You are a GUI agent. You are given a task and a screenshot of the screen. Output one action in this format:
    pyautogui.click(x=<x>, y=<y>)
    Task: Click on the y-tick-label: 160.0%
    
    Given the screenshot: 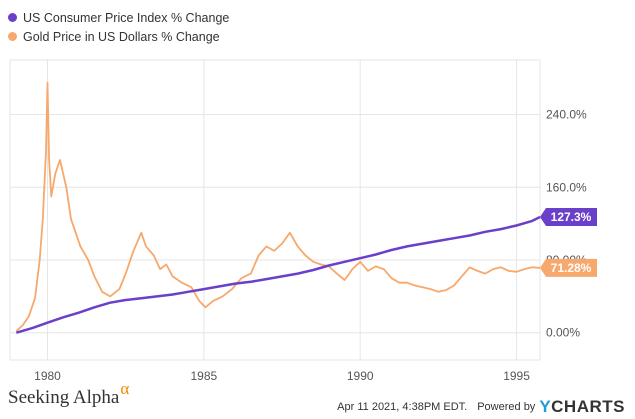 What is the action you would take?
    pyautogui.click(x=566, y=187)
    